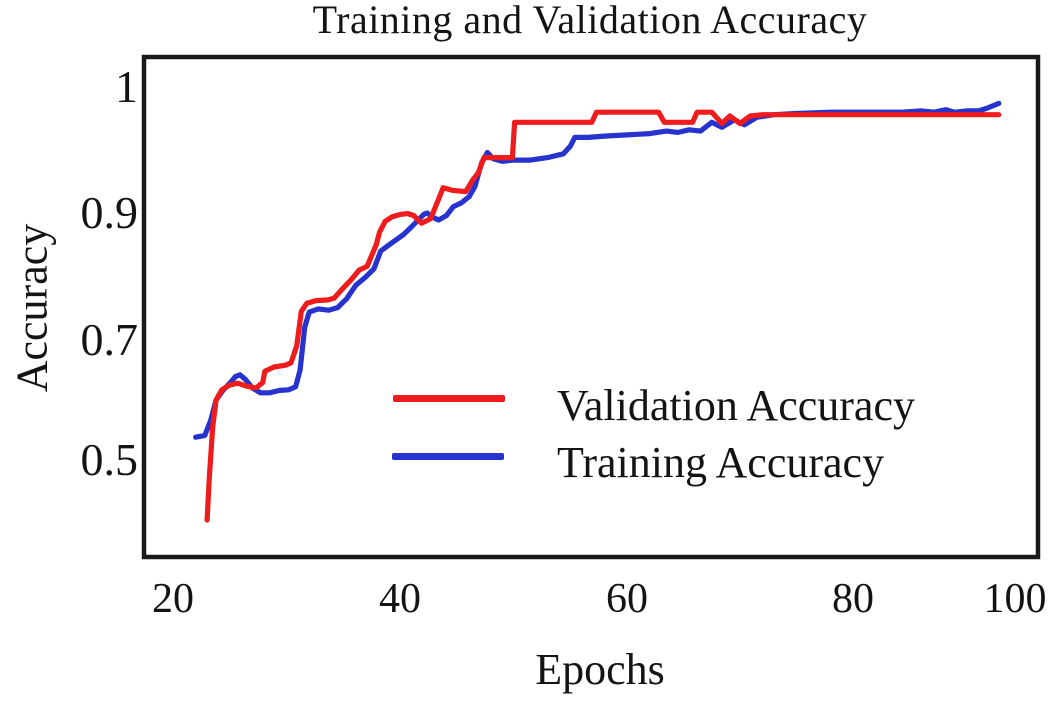  What do you see at coordinates (590, 21) in the screenshot?
I see `chart-title: Training and Validation Accuracy` at bounding box center [590, 21].